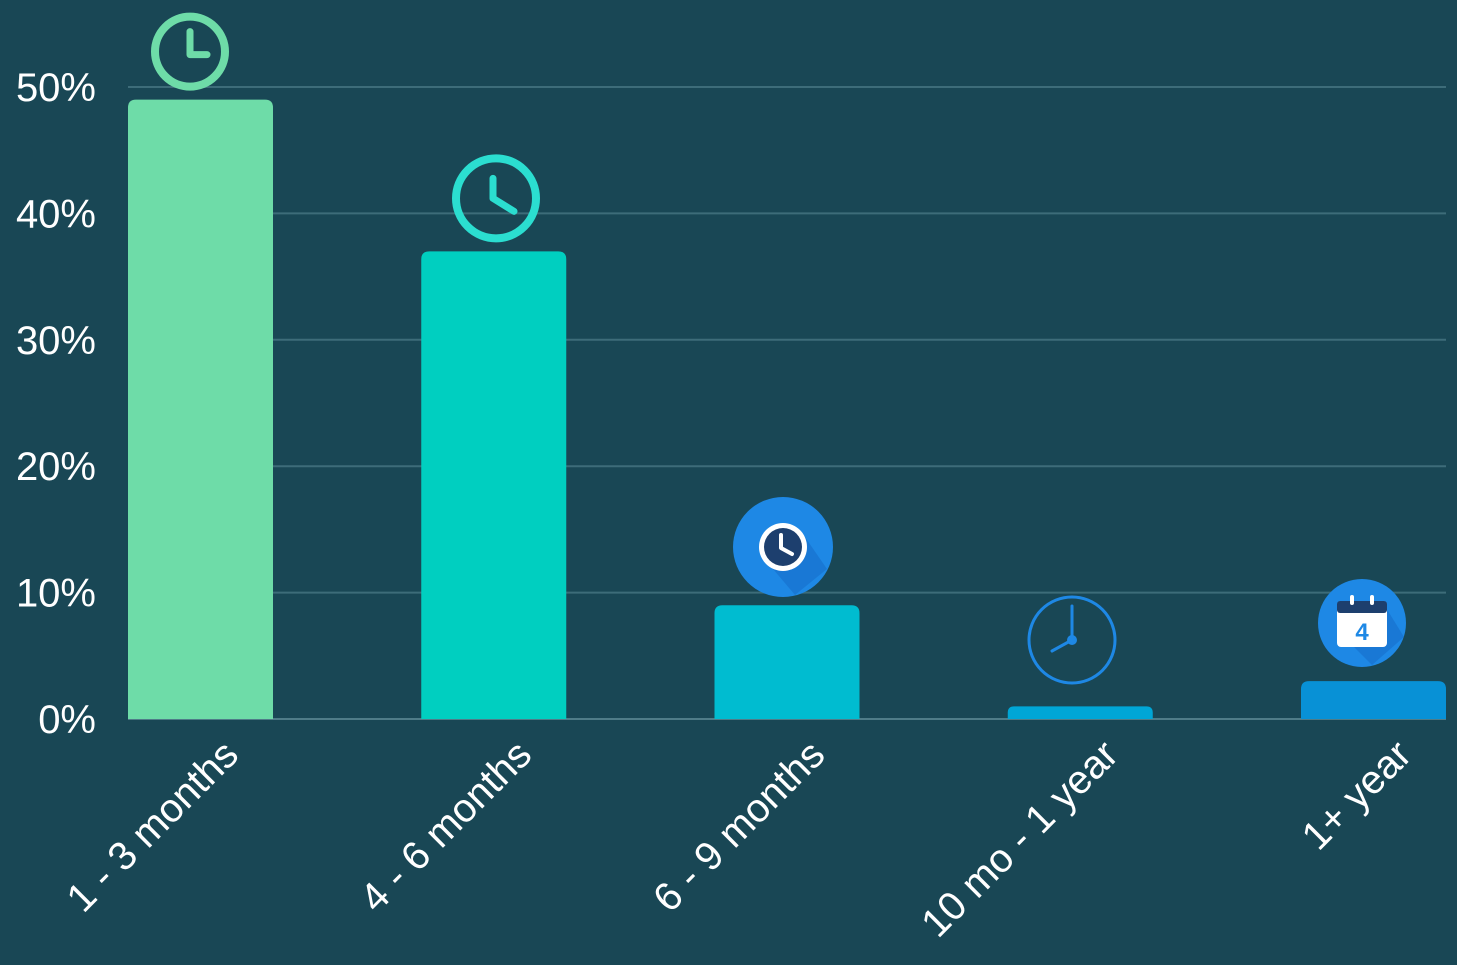 Image resolution: width=1457 pixels, height=965 pixels. I want to click on y-tick-label: 50%, so click(56, 88).